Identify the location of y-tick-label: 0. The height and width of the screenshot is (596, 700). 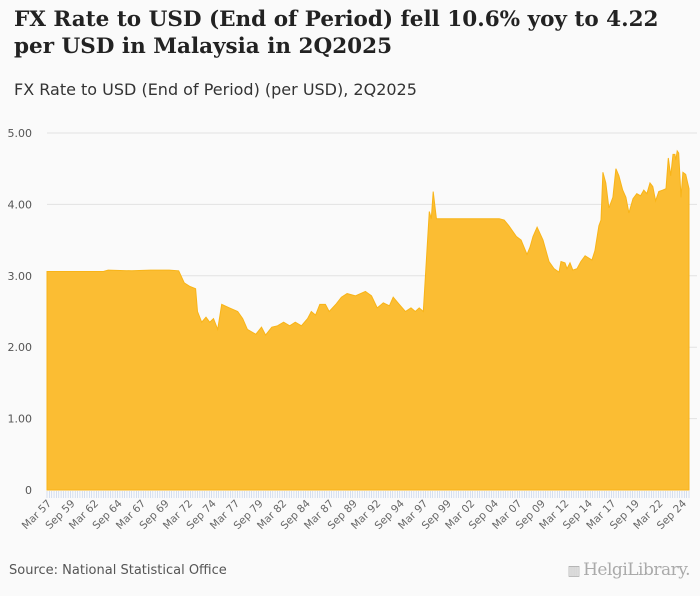
(28, 490).